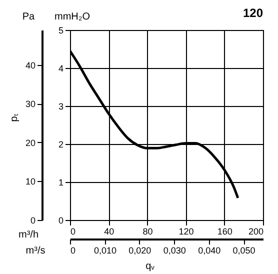 The width and height of the screenshot is (278, 274). I want to click on y2-tick-label: 10, so click(30, 181).